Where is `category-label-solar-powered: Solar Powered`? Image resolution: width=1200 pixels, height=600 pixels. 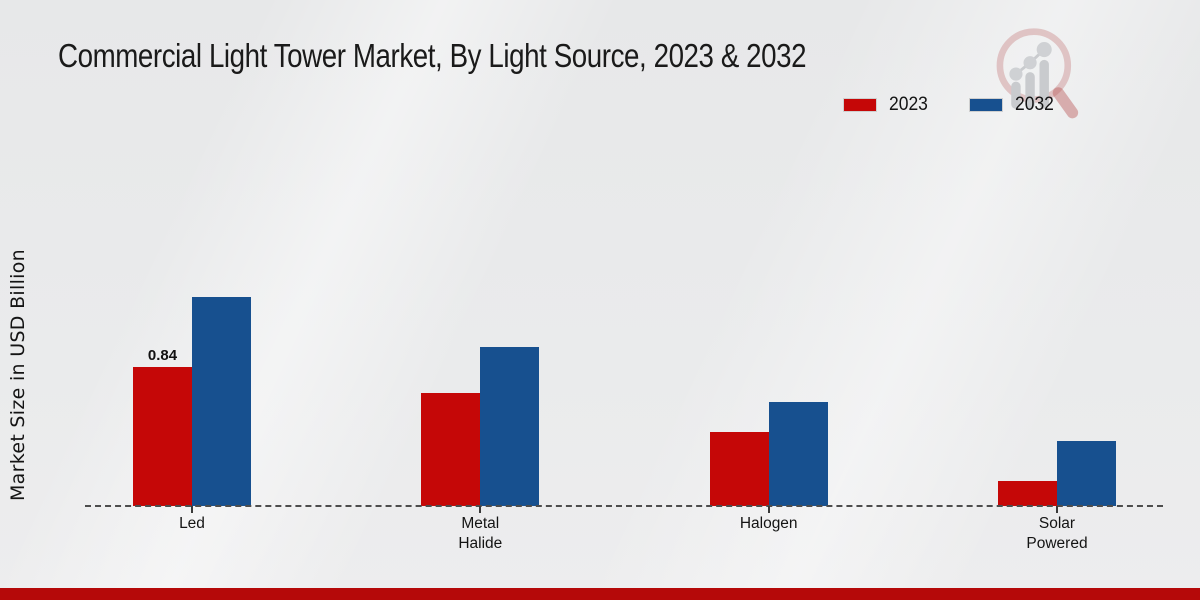
category-label-solar-powered: Solar Powered is located at coordinates (1057, 533).